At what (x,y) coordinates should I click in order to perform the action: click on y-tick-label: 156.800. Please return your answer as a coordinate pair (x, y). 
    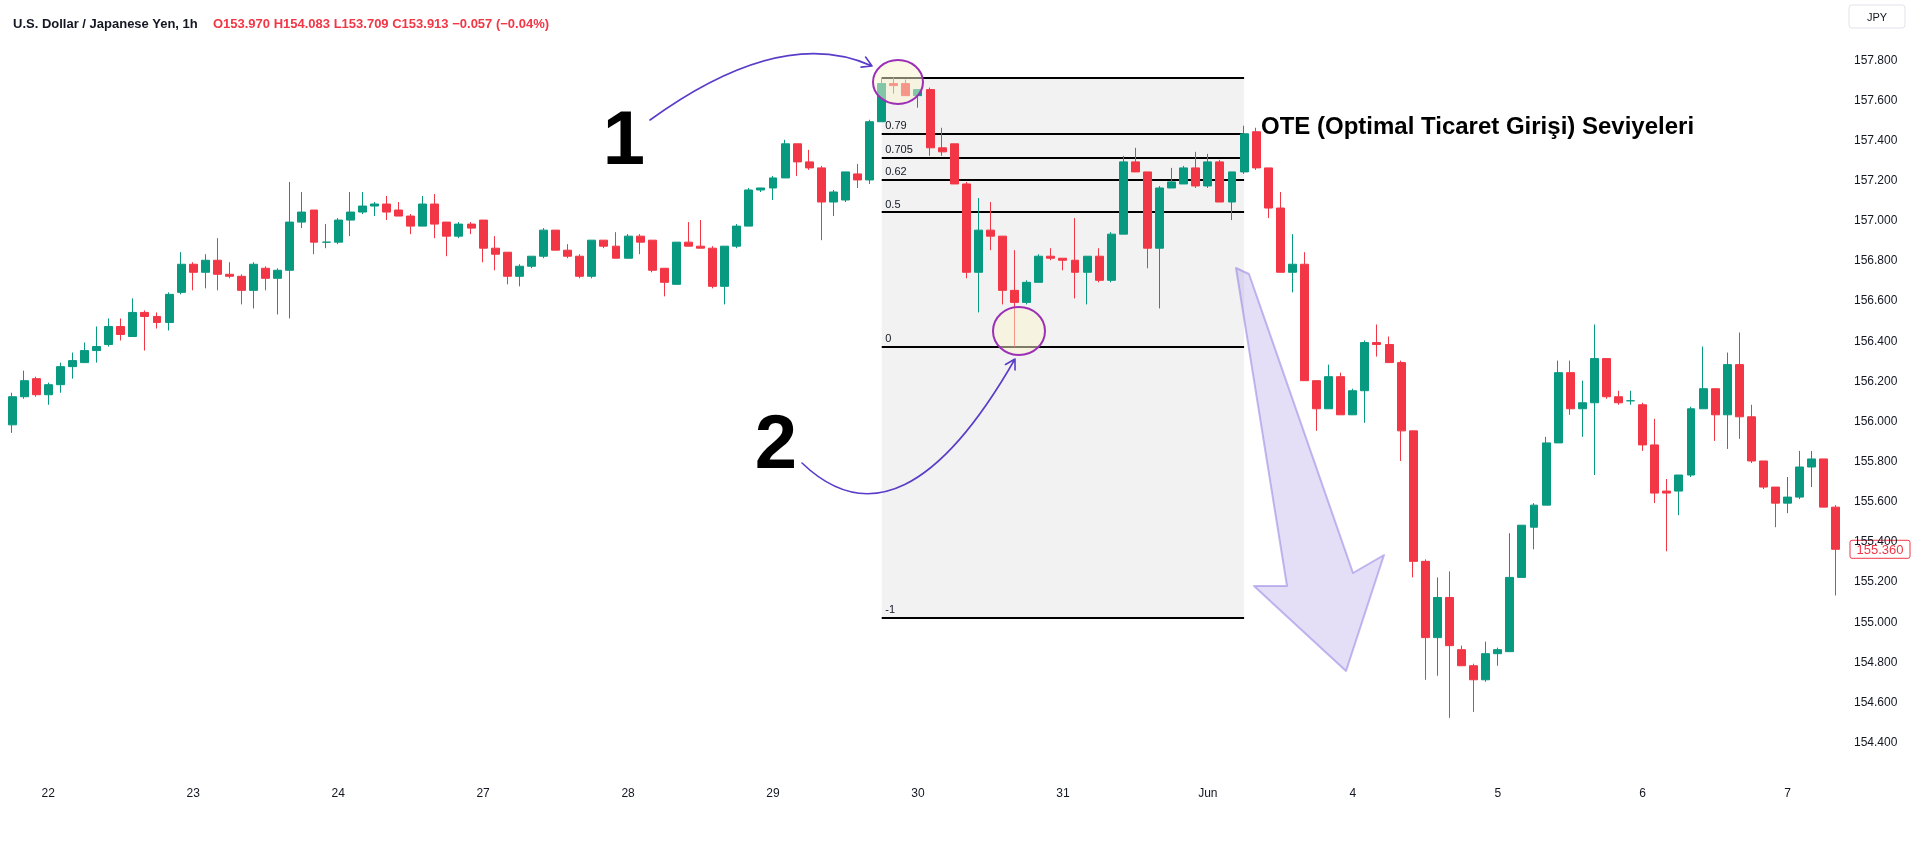
    Looking at the image, I should click on (1876, 260).